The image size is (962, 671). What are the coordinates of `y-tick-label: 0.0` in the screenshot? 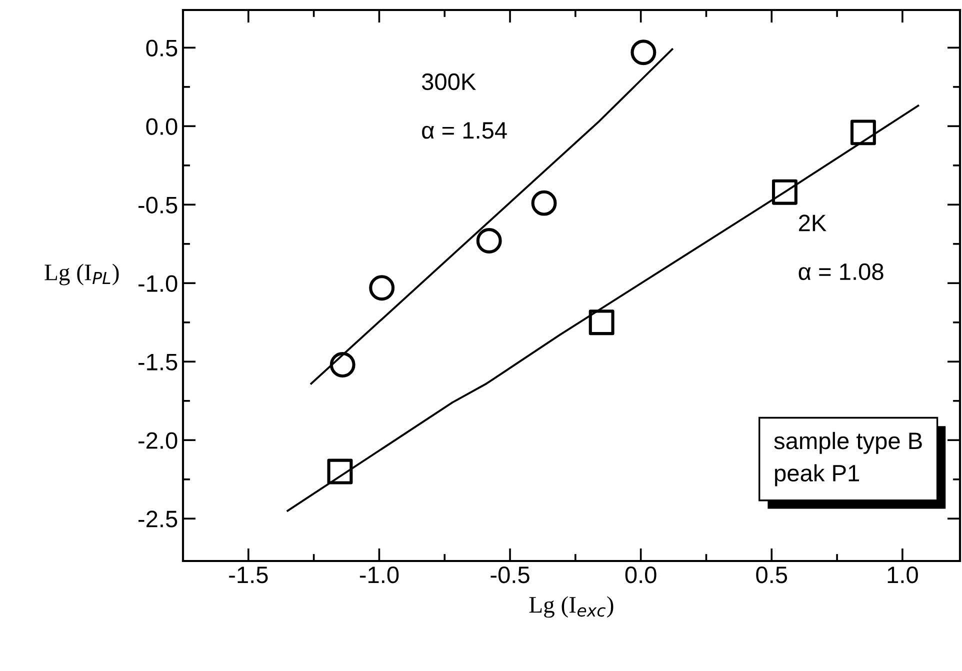 It's located at (162, 126).